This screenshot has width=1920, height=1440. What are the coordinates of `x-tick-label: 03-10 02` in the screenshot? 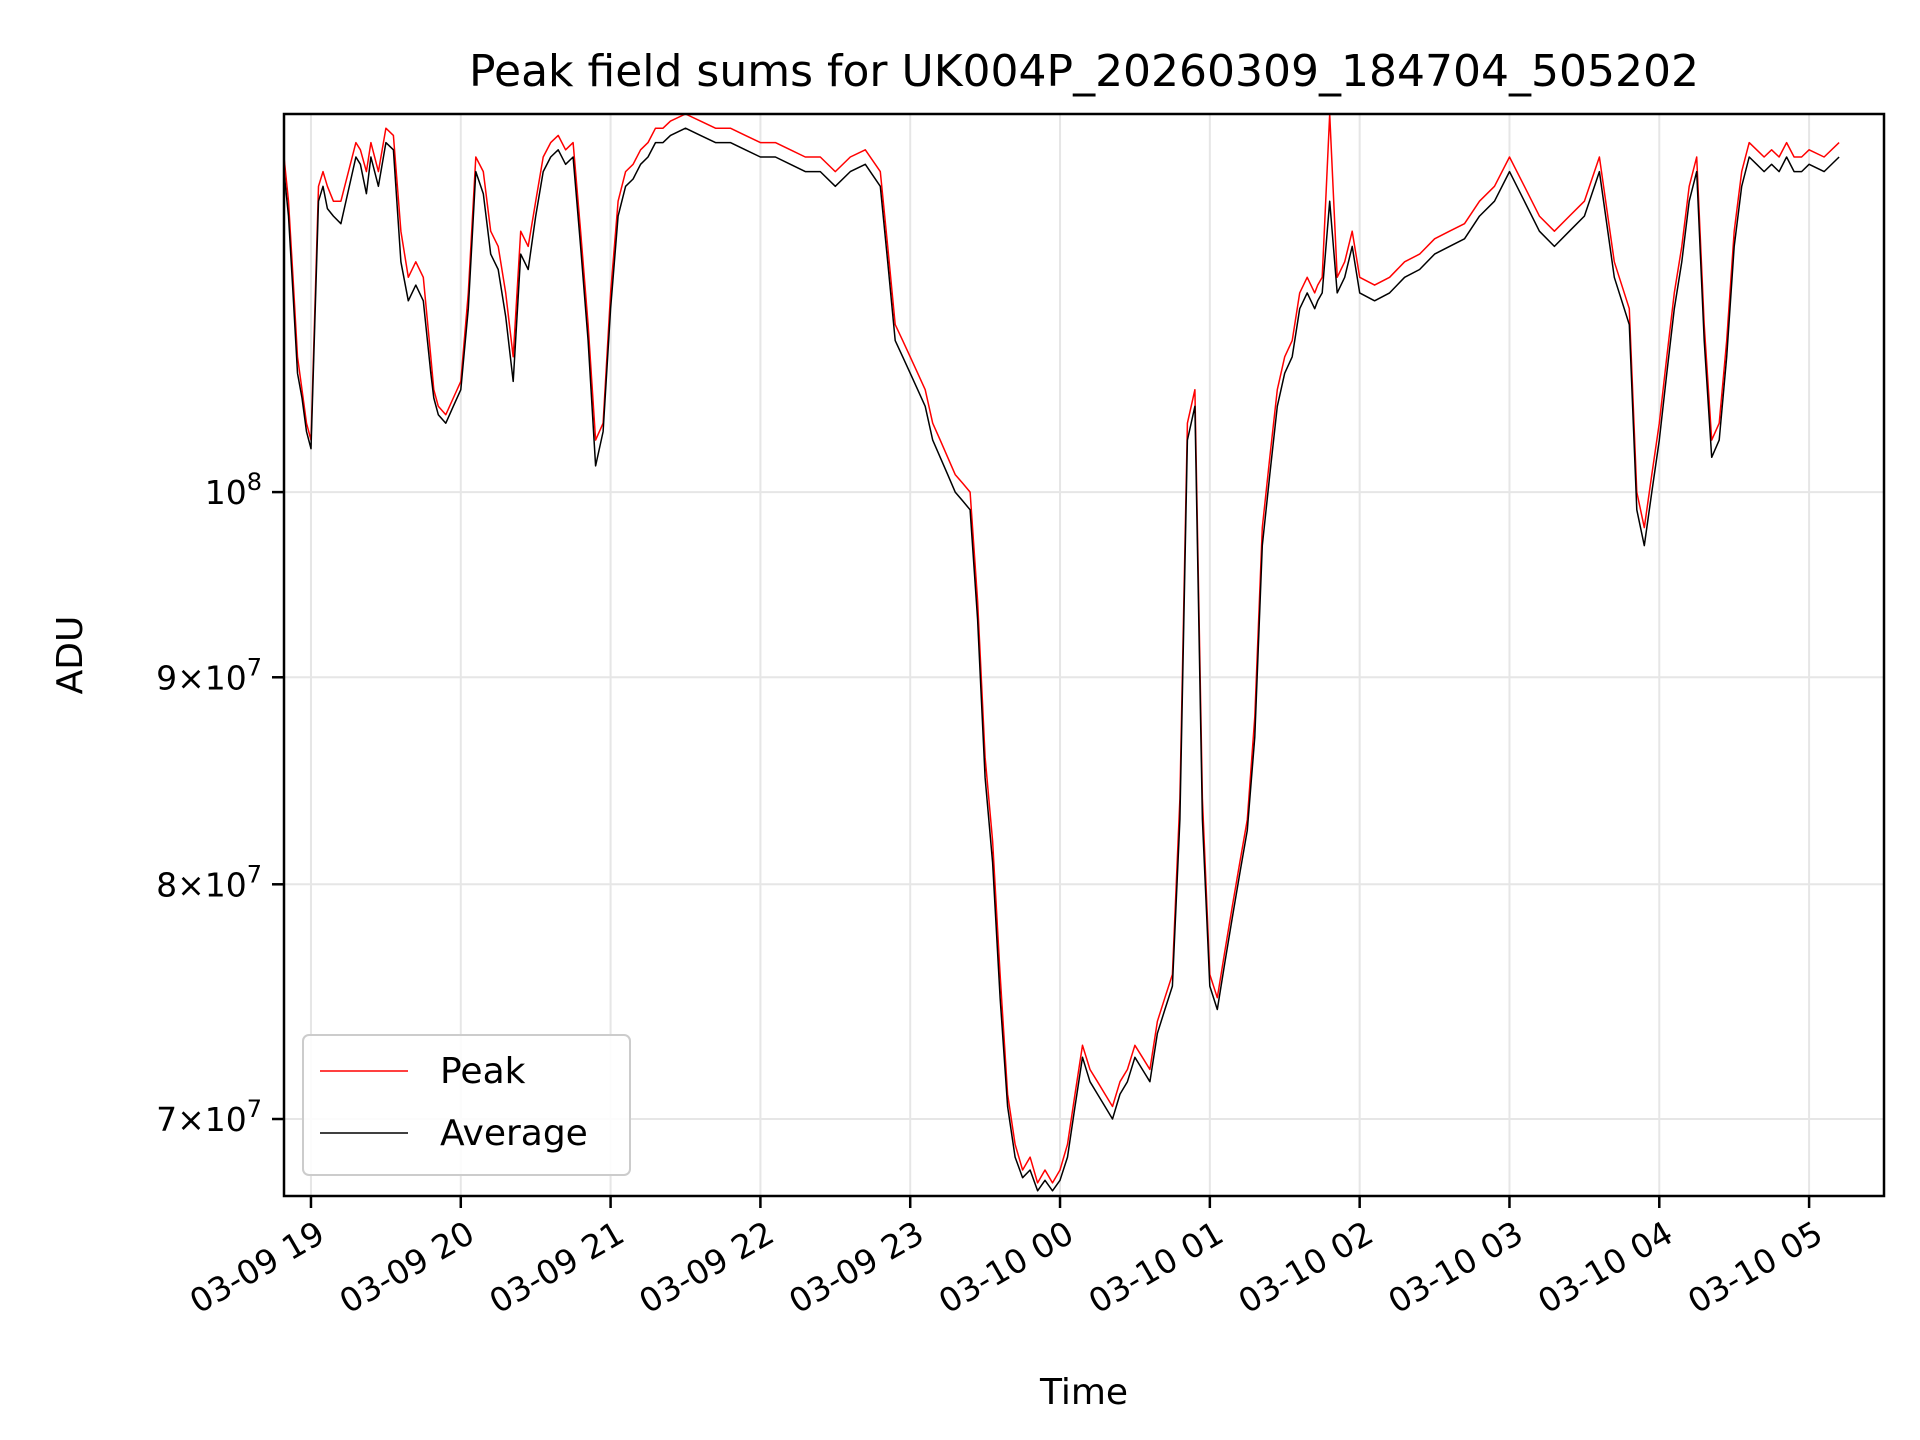 It's located at (1306, 1267).